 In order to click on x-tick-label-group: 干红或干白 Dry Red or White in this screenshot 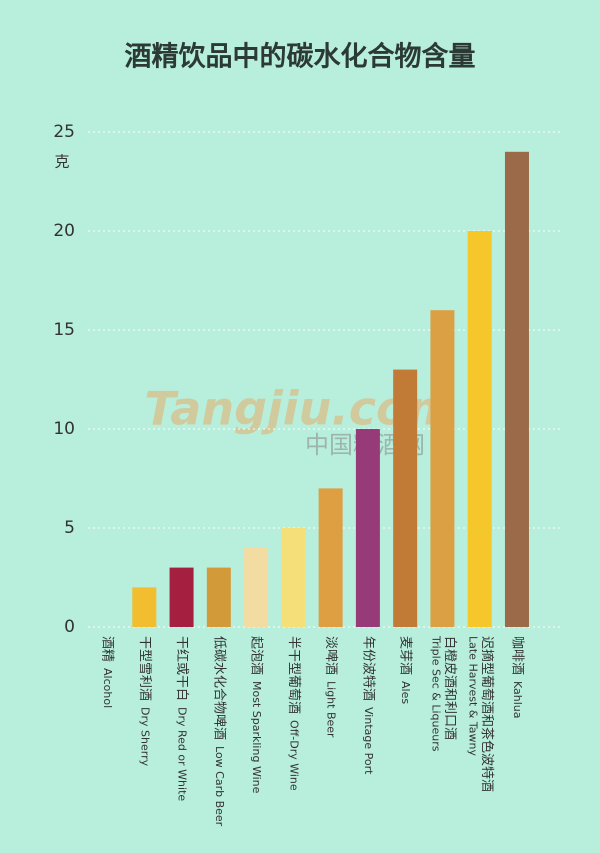, I will do `click(182, 718)`.